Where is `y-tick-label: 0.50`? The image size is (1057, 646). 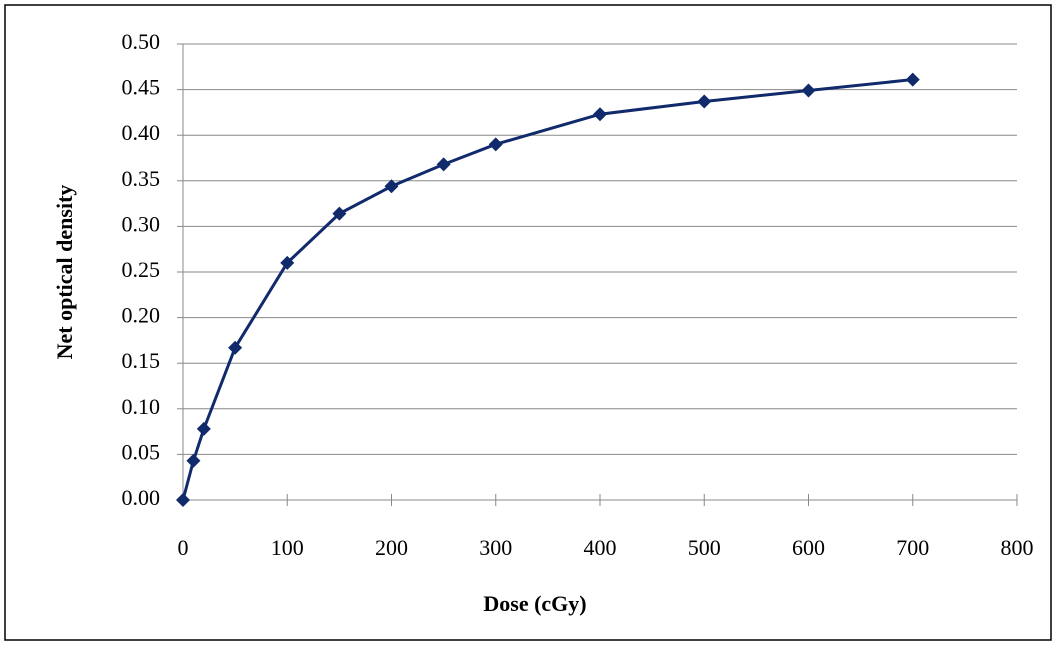 y-tick-label: 0.50 is located at coordinates (141, 41).